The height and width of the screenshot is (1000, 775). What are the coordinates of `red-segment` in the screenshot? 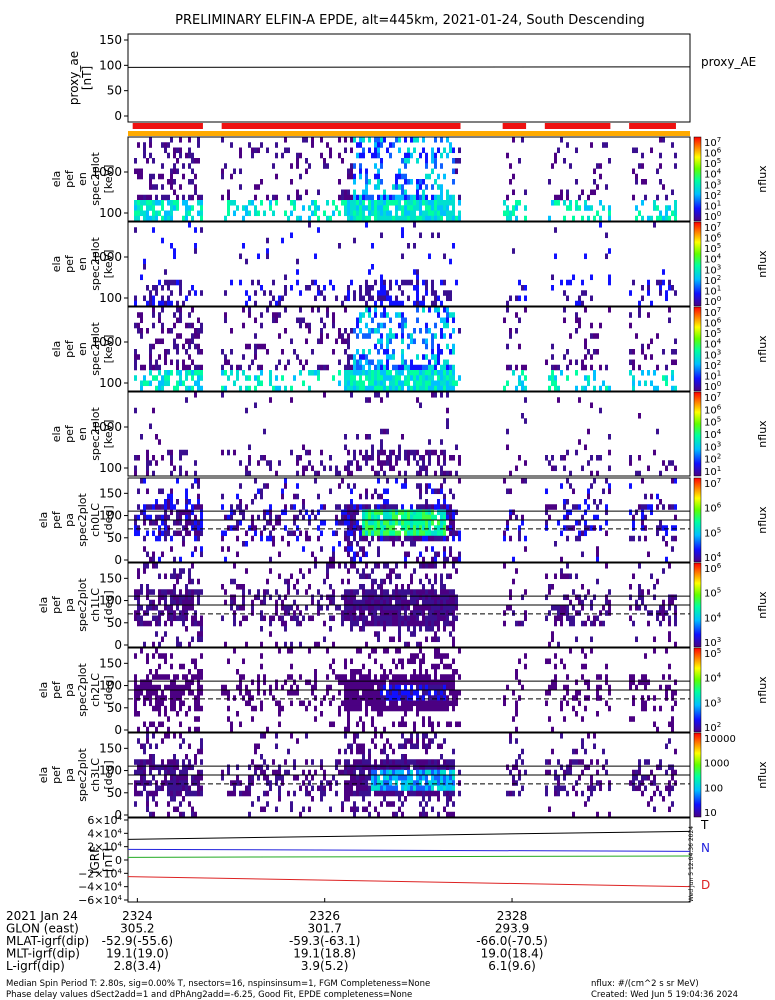 It's located at (577, 126).